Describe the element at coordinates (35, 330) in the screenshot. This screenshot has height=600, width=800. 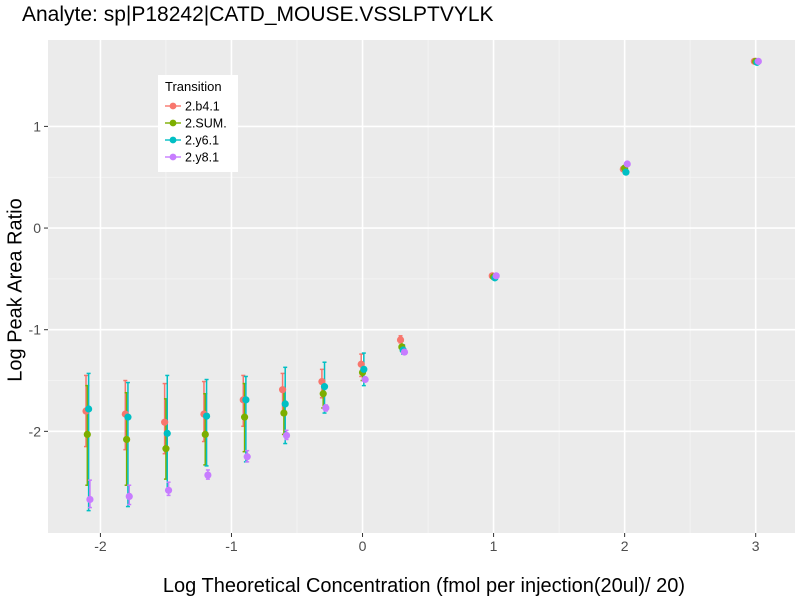
I see `y-tick-label: -1` at that location.